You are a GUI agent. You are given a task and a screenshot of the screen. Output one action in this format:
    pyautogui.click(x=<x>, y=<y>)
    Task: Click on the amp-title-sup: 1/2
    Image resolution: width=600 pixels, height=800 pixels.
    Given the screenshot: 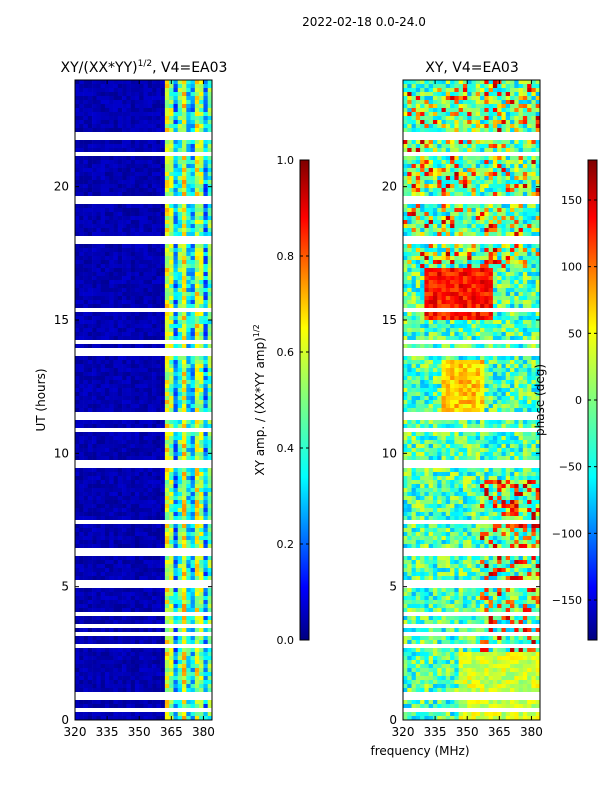 What is the action you would take?
    pyautogui.click(x=145, y=64)
    